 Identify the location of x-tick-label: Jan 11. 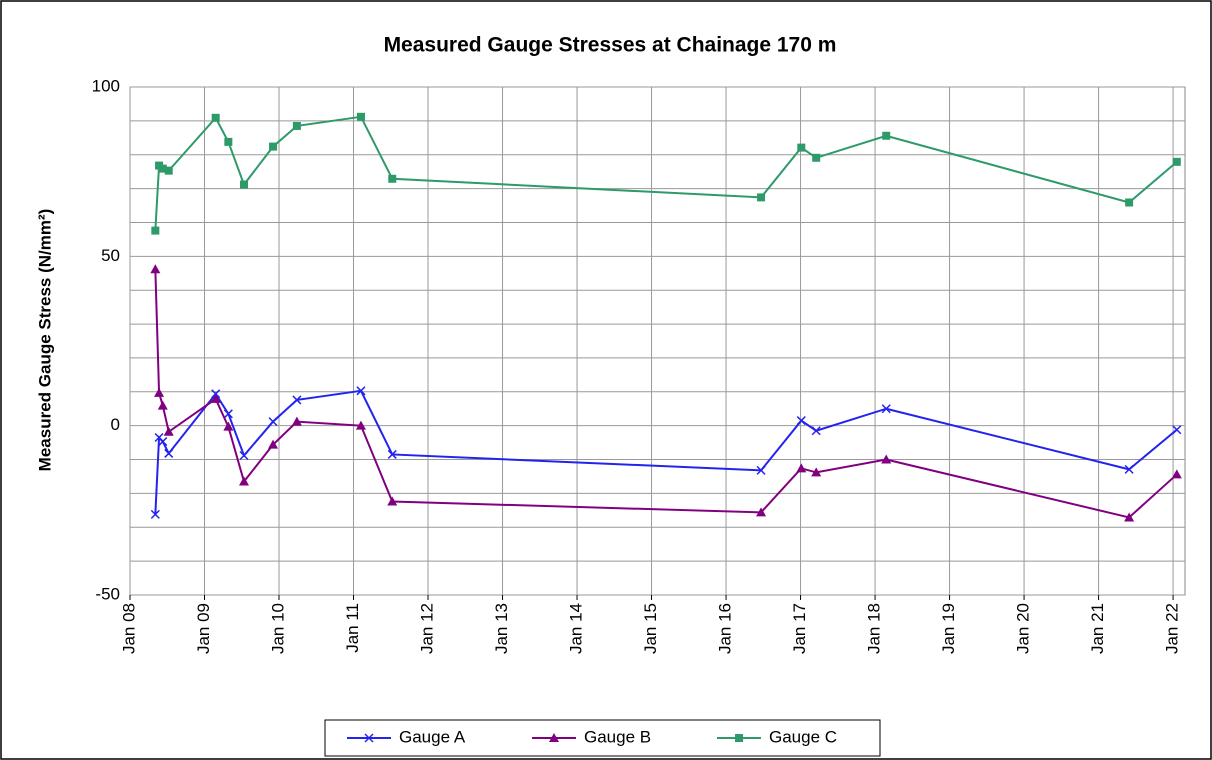
(352, 628).